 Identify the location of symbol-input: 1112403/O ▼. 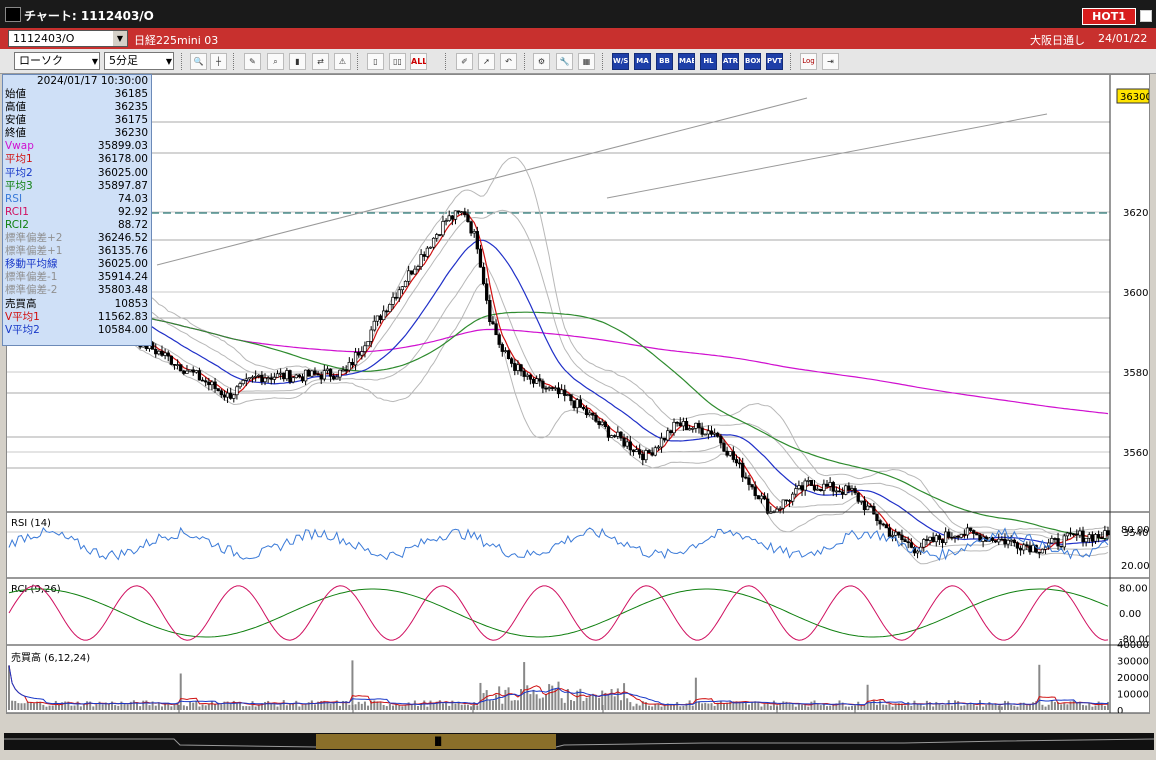
(68, 38).